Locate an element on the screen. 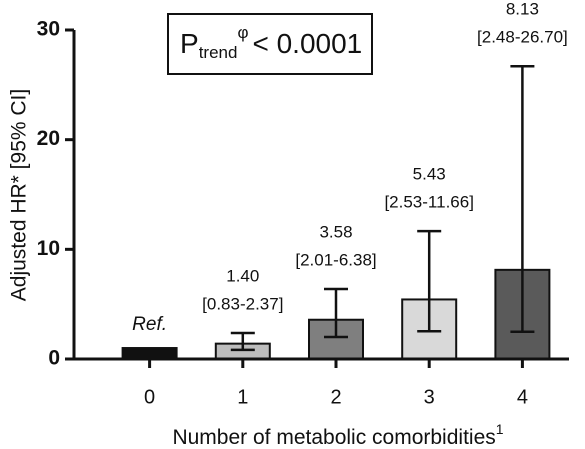 The image size is (585, 449). annotation-box is located at coordinates (270, 44).